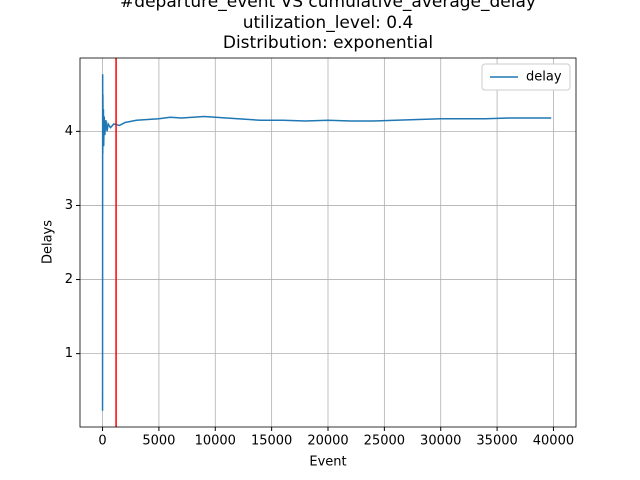 This screenshot has height=480, width=640. What do you see at coordinates (69, 353) in the screenshot?
I see `y-tick-label: 1` at bounding box center [69, 353].